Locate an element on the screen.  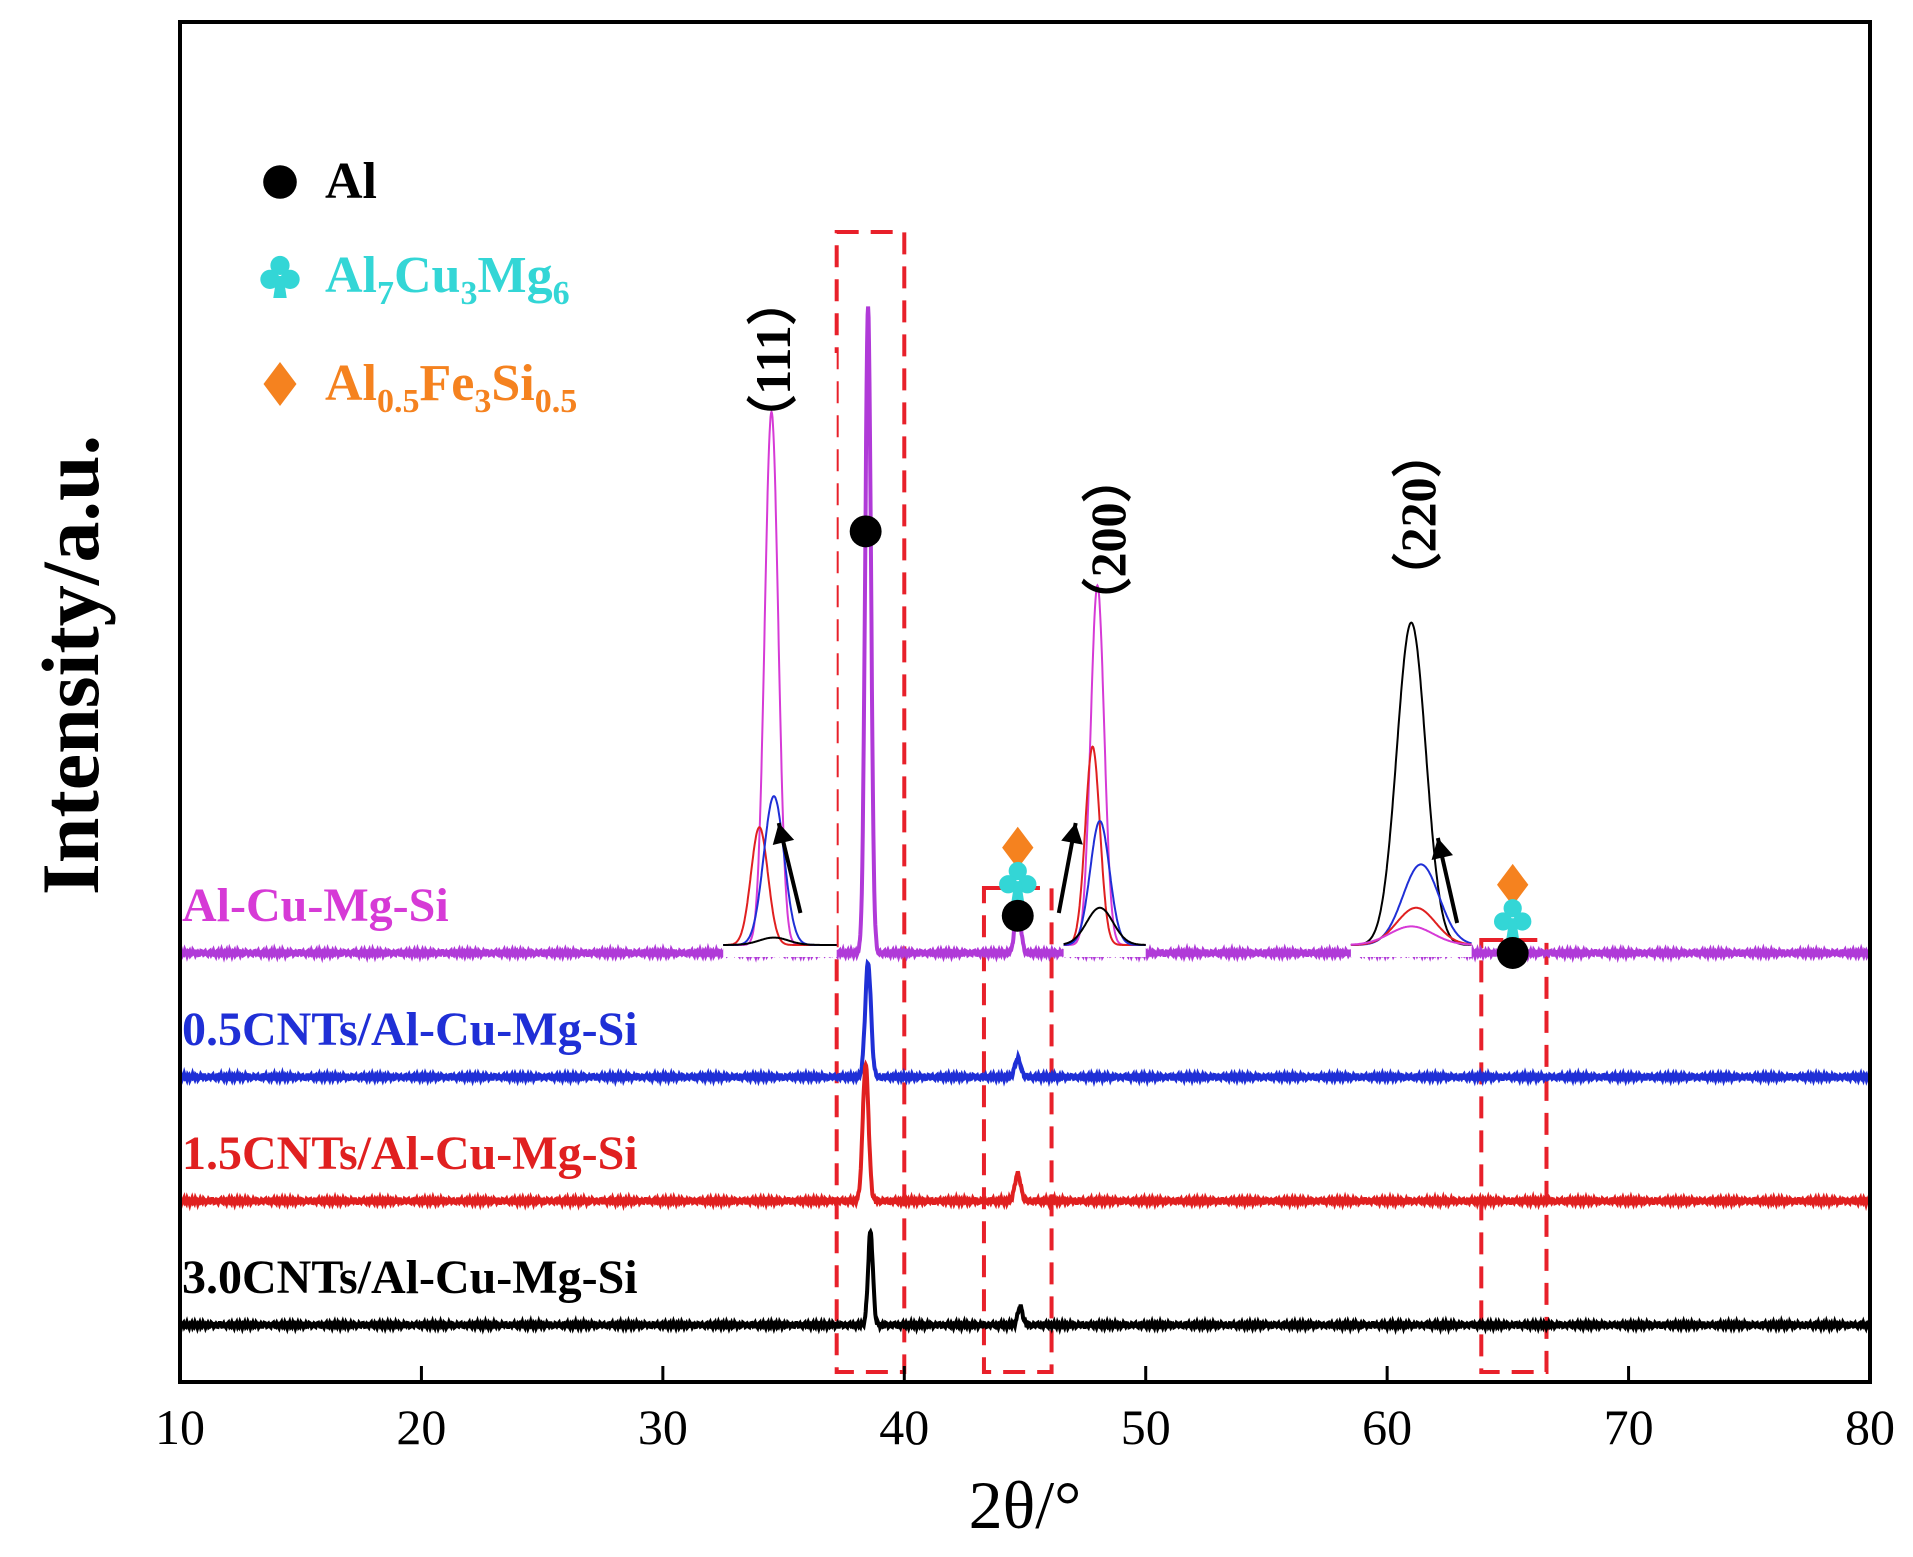
x-tick-label: 70 is located at coordinates (1629, 1427).